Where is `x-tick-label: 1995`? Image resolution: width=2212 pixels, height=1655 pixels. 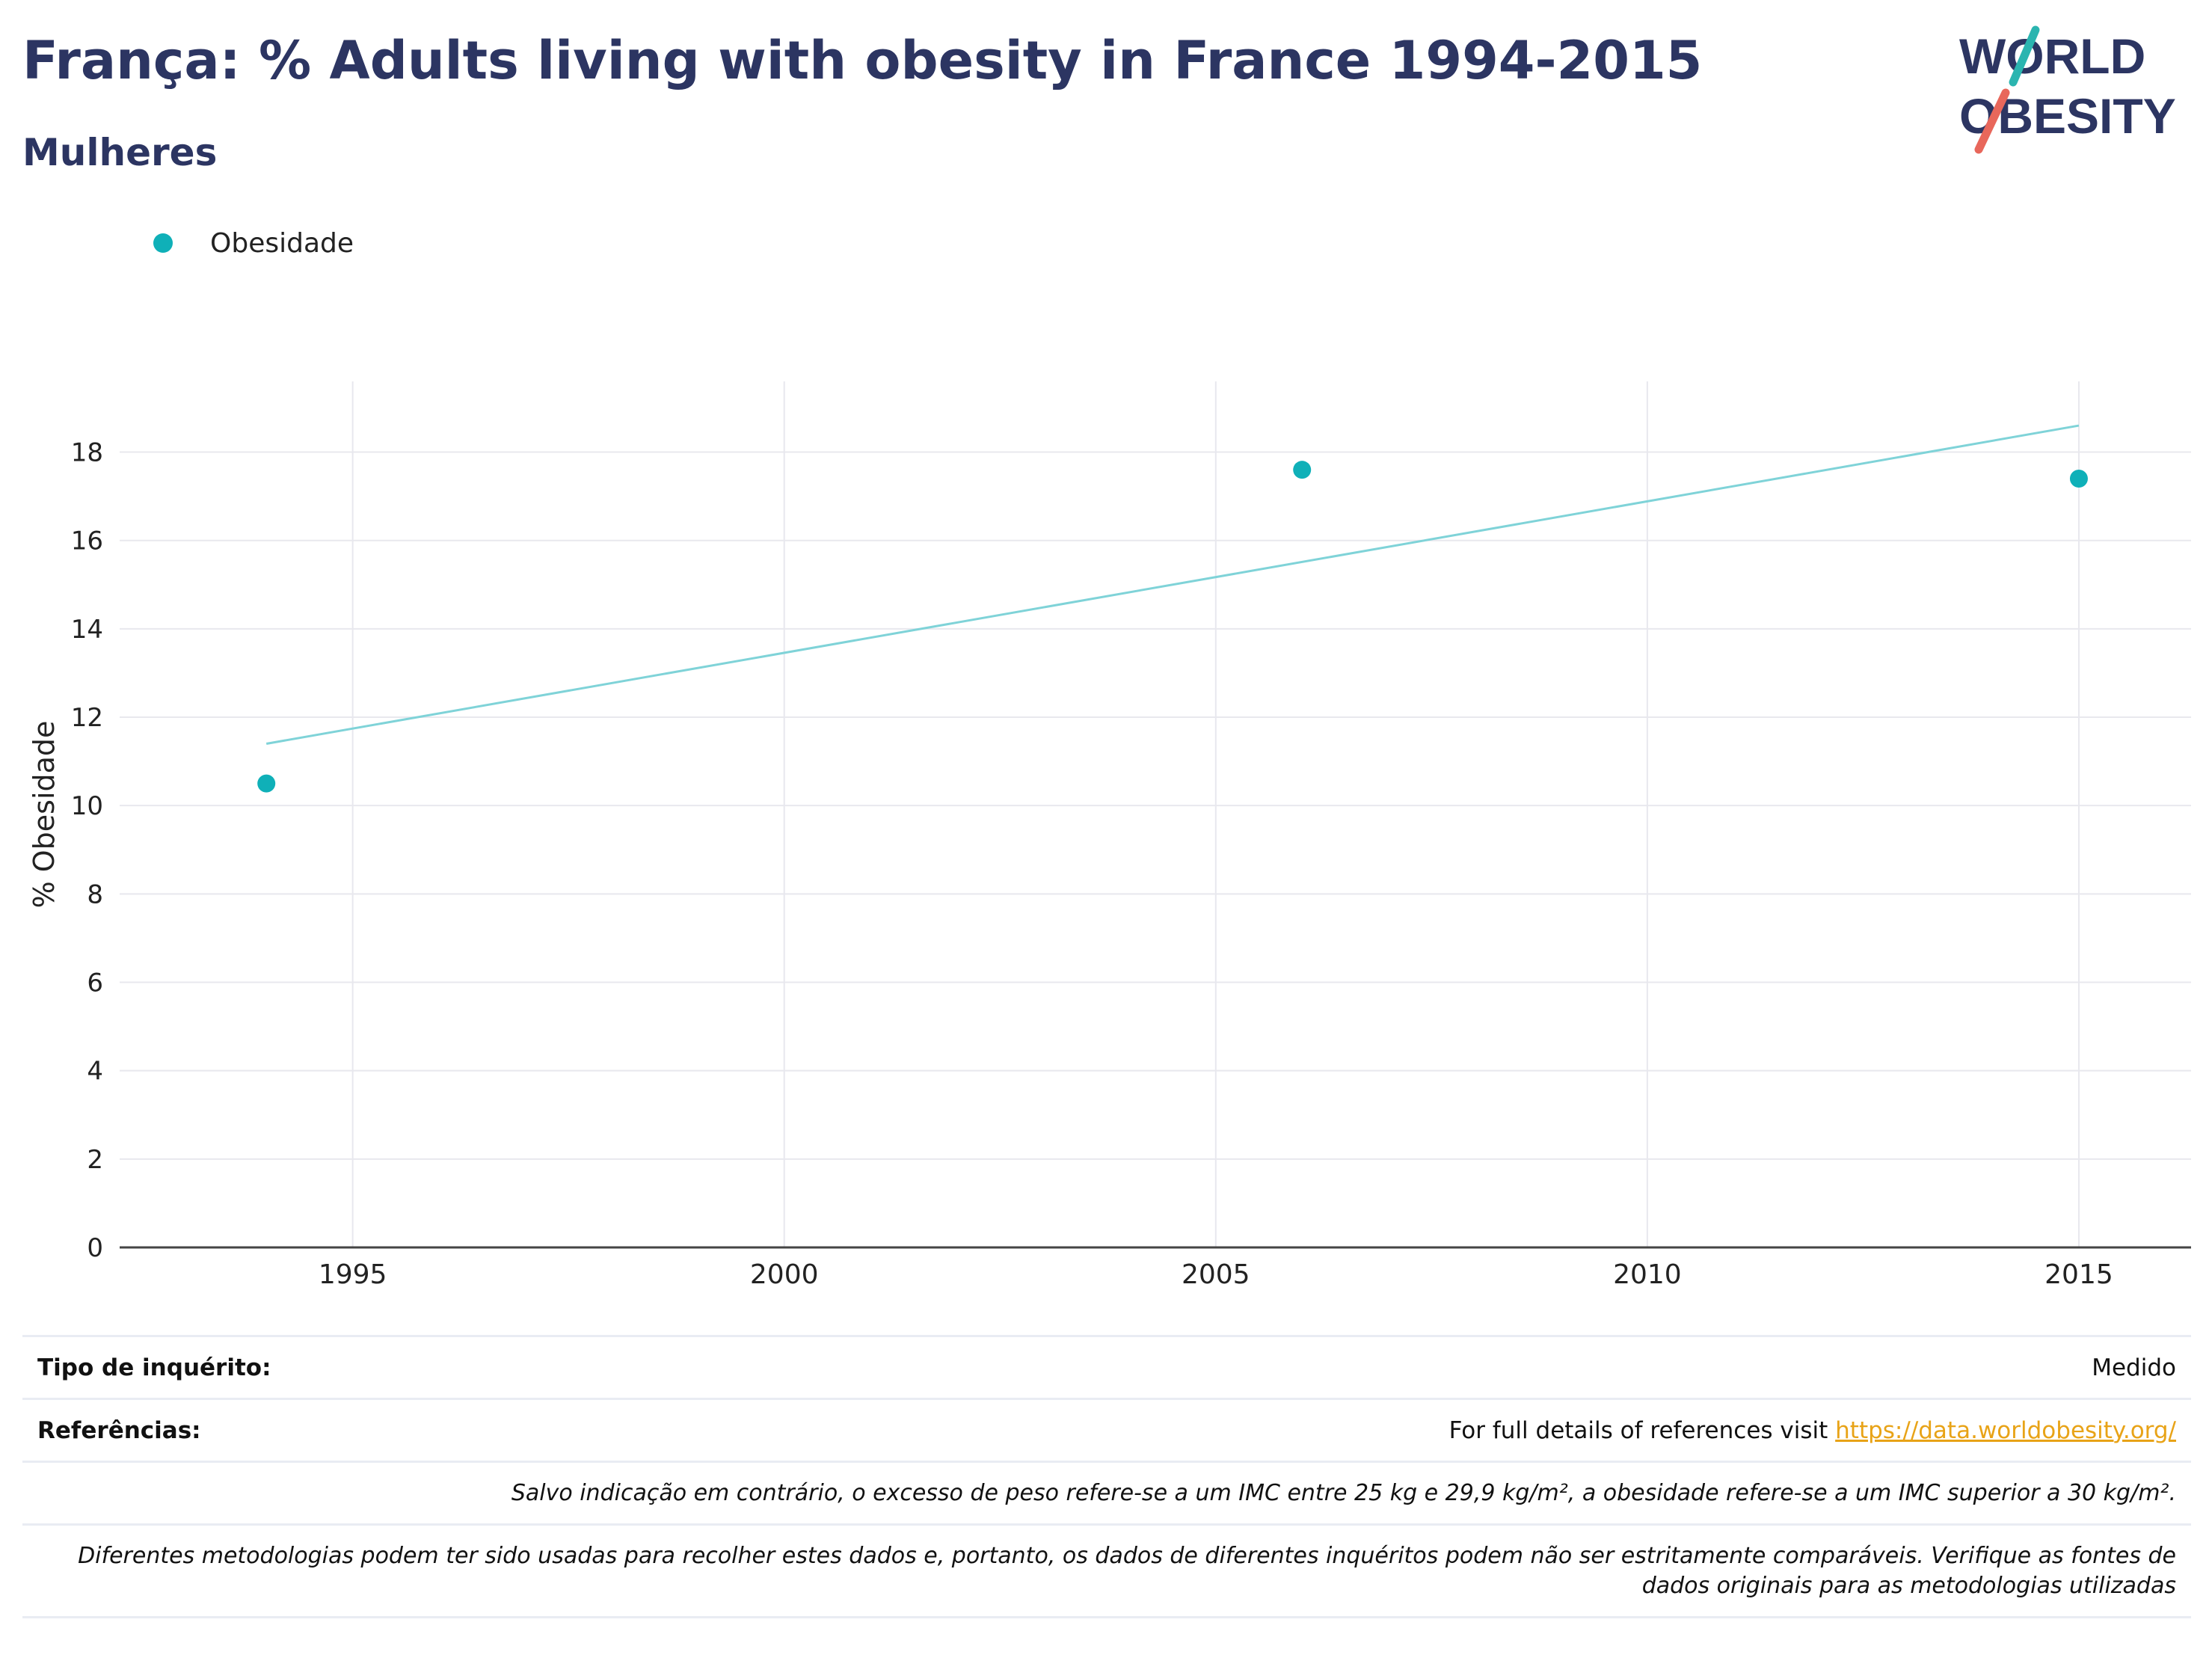
x-tick-label: 1995 is located at coordinates (353, 1274).